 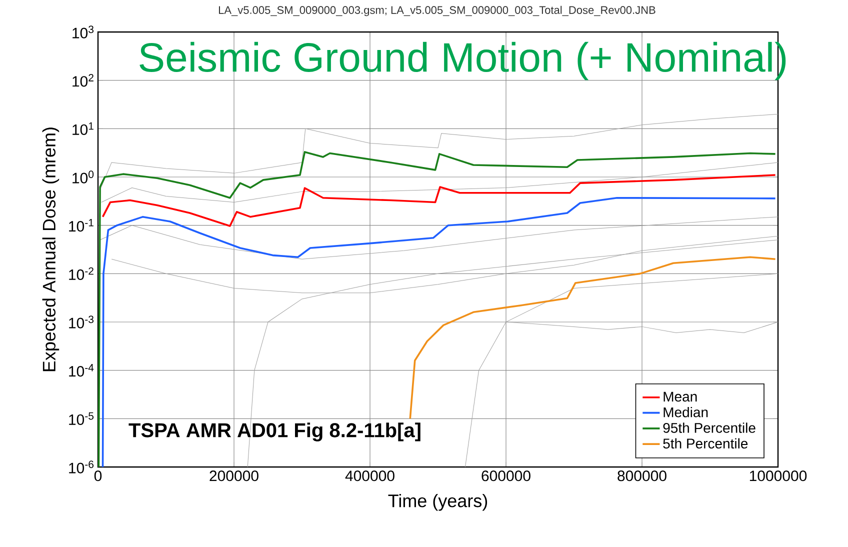 I want to click on y-tick-label: 10$^{-2}$, so click(x=81, y=273).